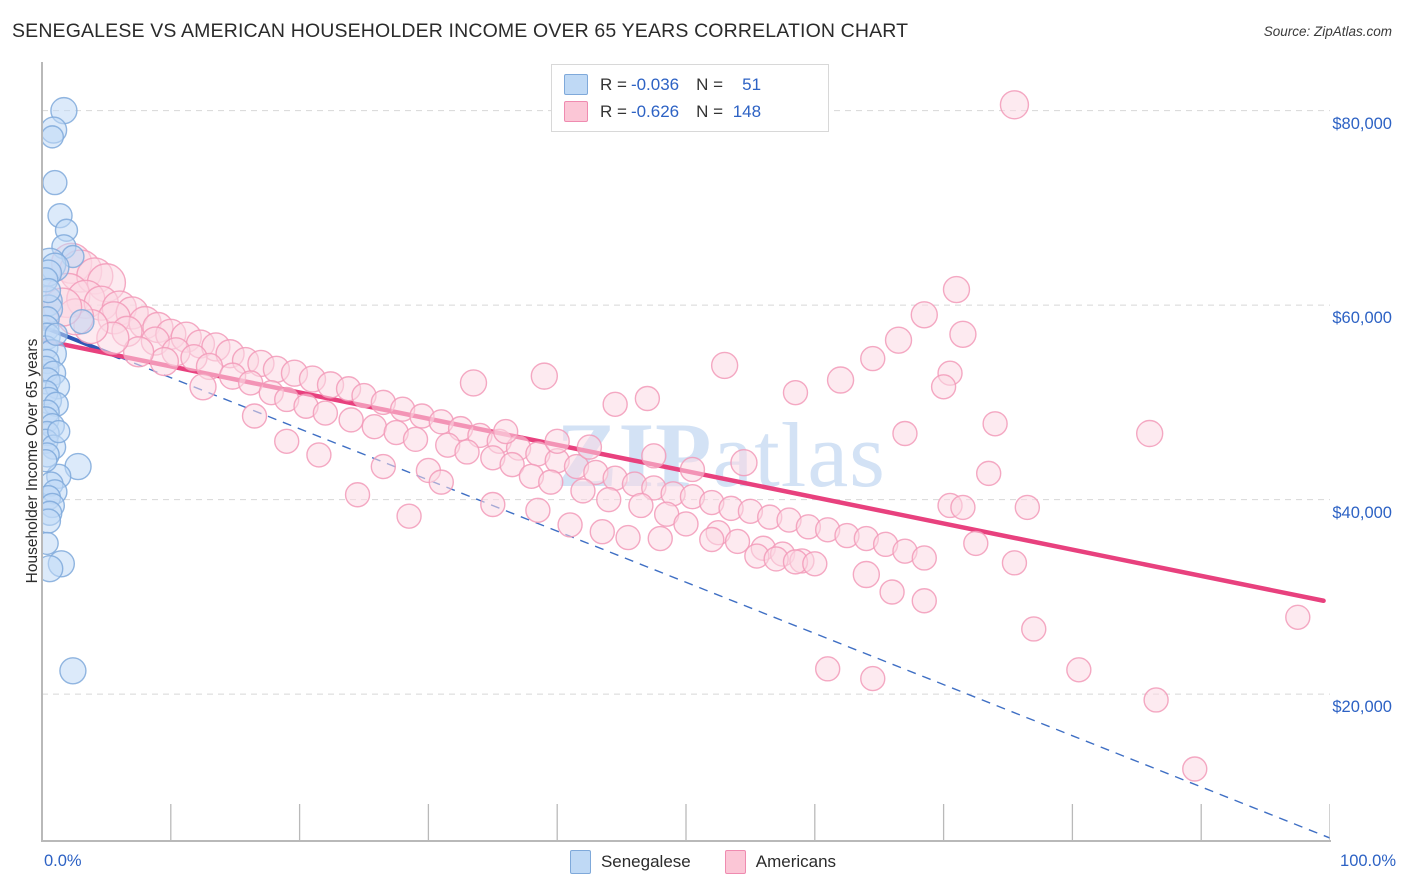 Image resolution: width=1406 pixels, height=892 pixels. I want to click on legend-swatch-americans, so click(576, 111).